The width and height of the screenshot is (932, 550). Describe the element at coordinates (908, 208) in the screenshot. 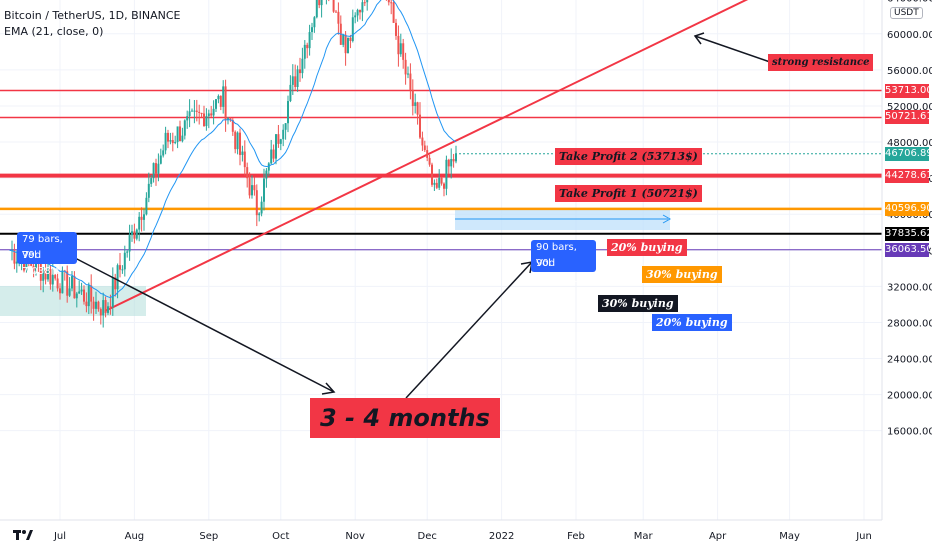

I see `price-tag: 40596.90` at that location.